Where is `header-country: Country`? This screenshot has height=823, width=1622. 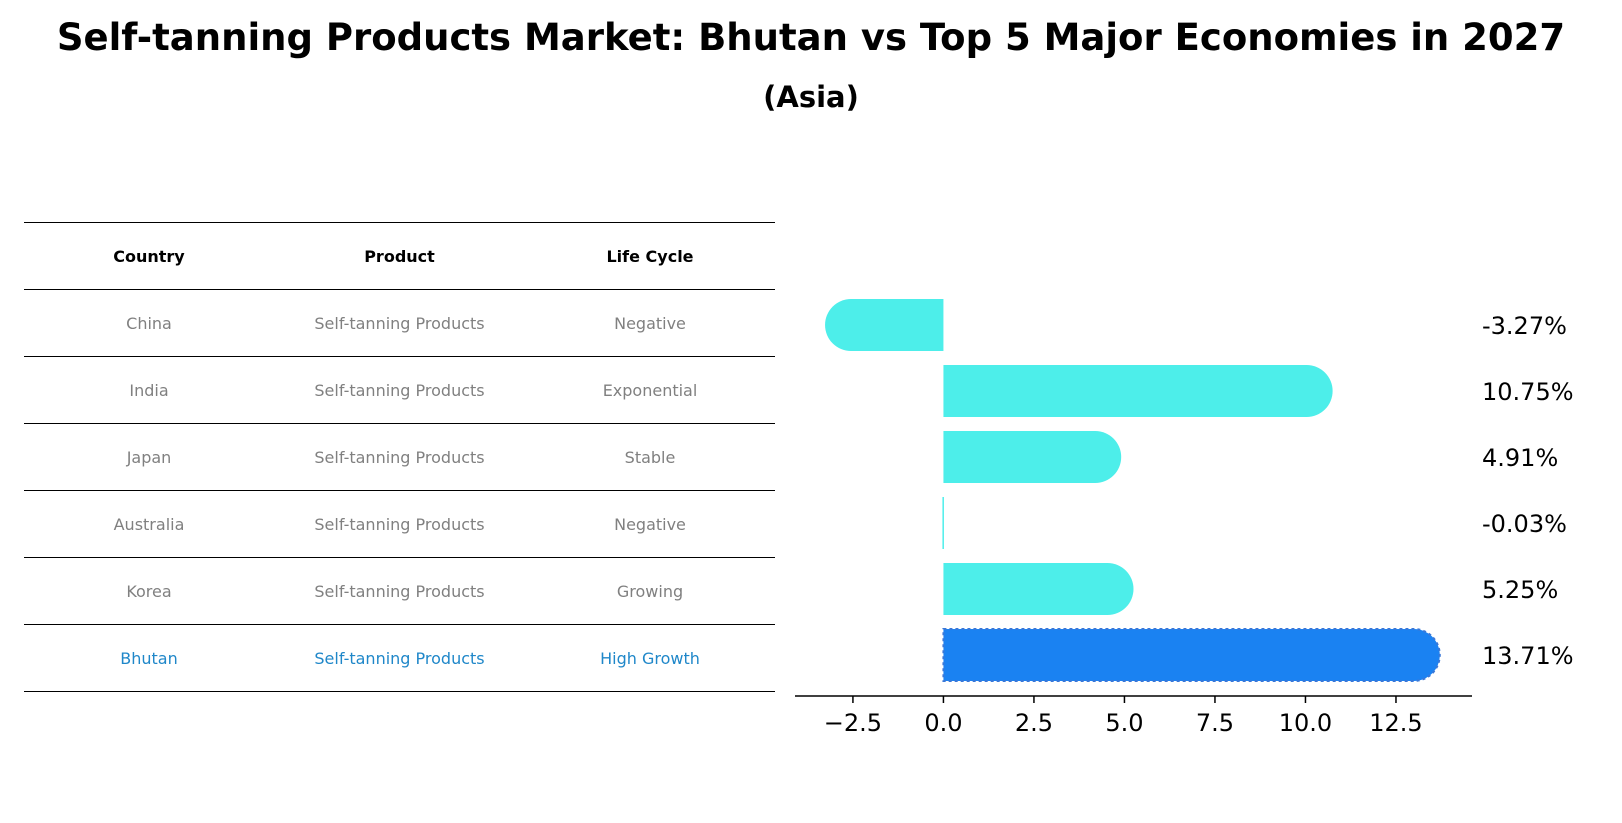 header-country: Country is located at coordinates (149, 256).